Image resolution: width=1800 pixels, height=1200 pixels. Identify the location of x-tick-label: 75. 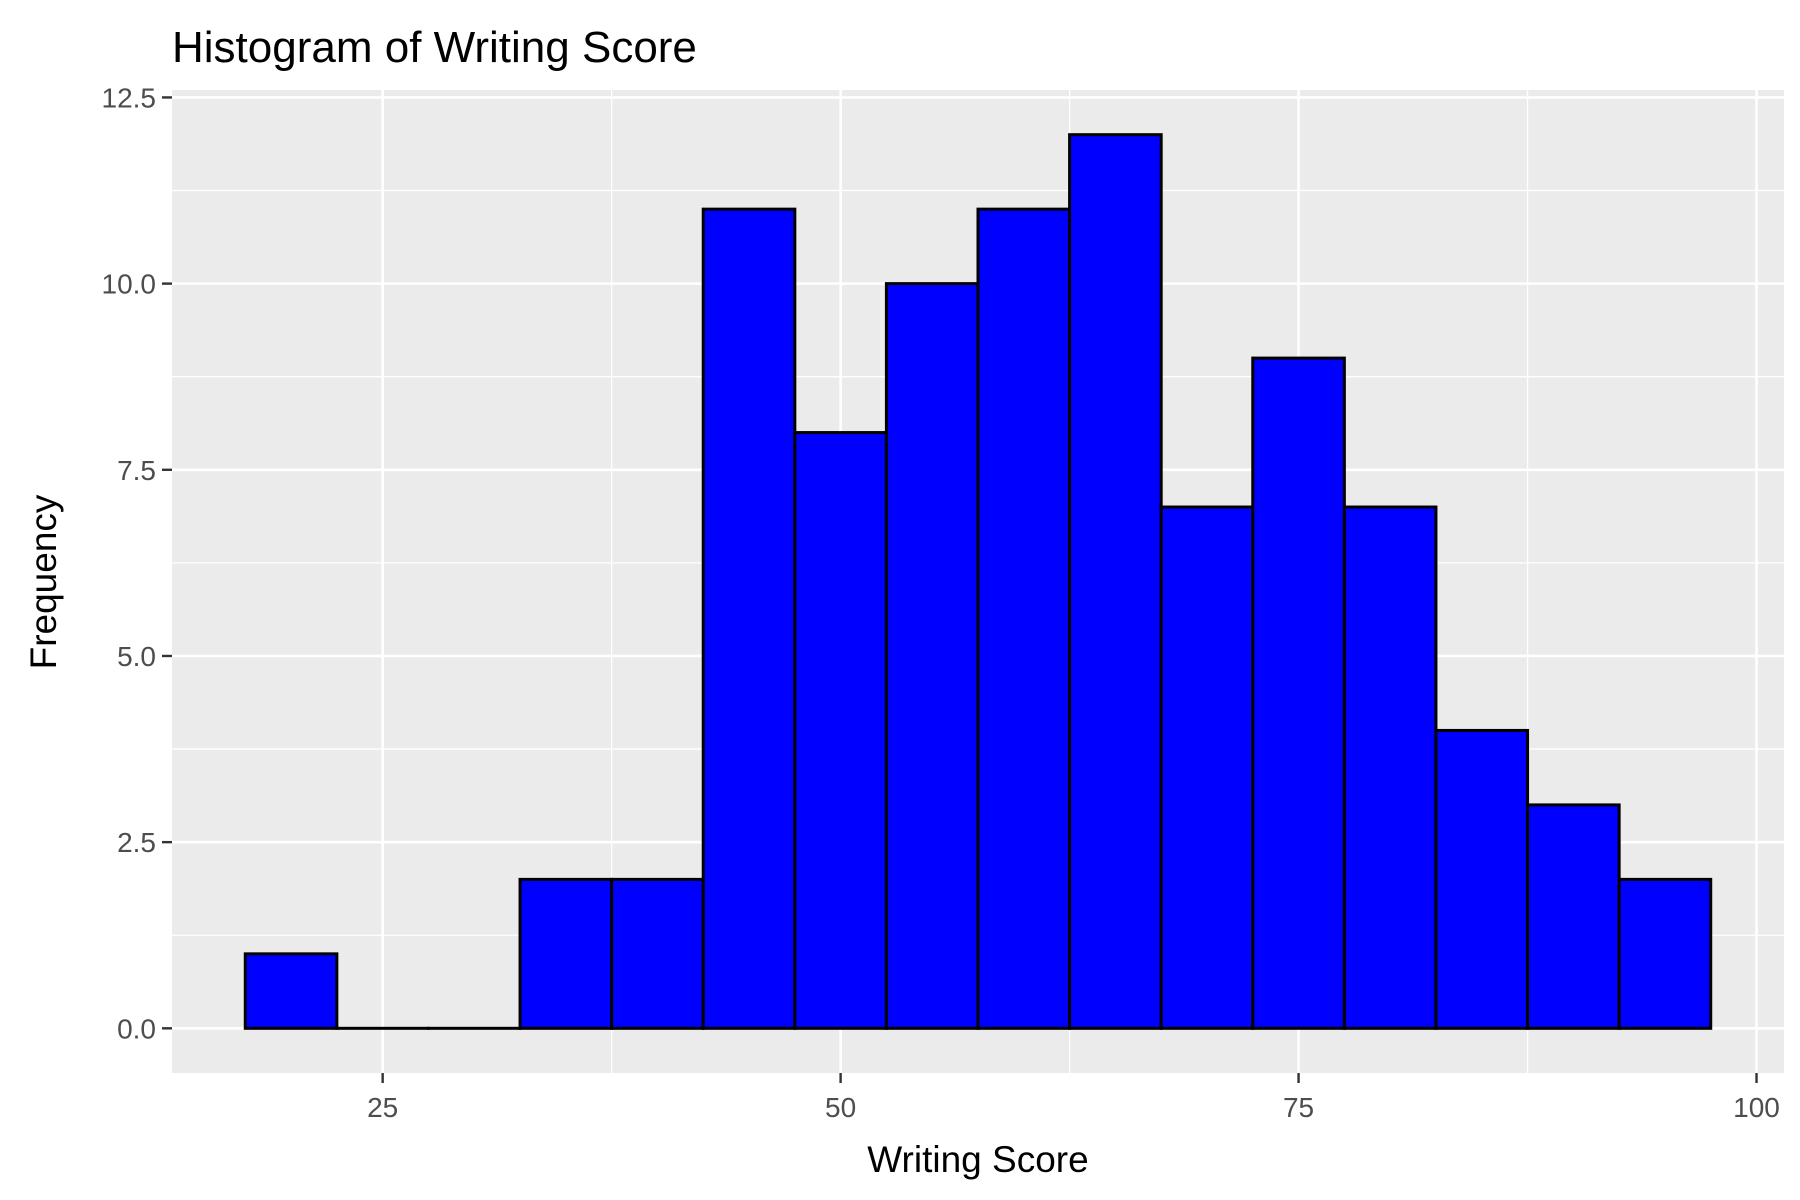
(1298, 1107).